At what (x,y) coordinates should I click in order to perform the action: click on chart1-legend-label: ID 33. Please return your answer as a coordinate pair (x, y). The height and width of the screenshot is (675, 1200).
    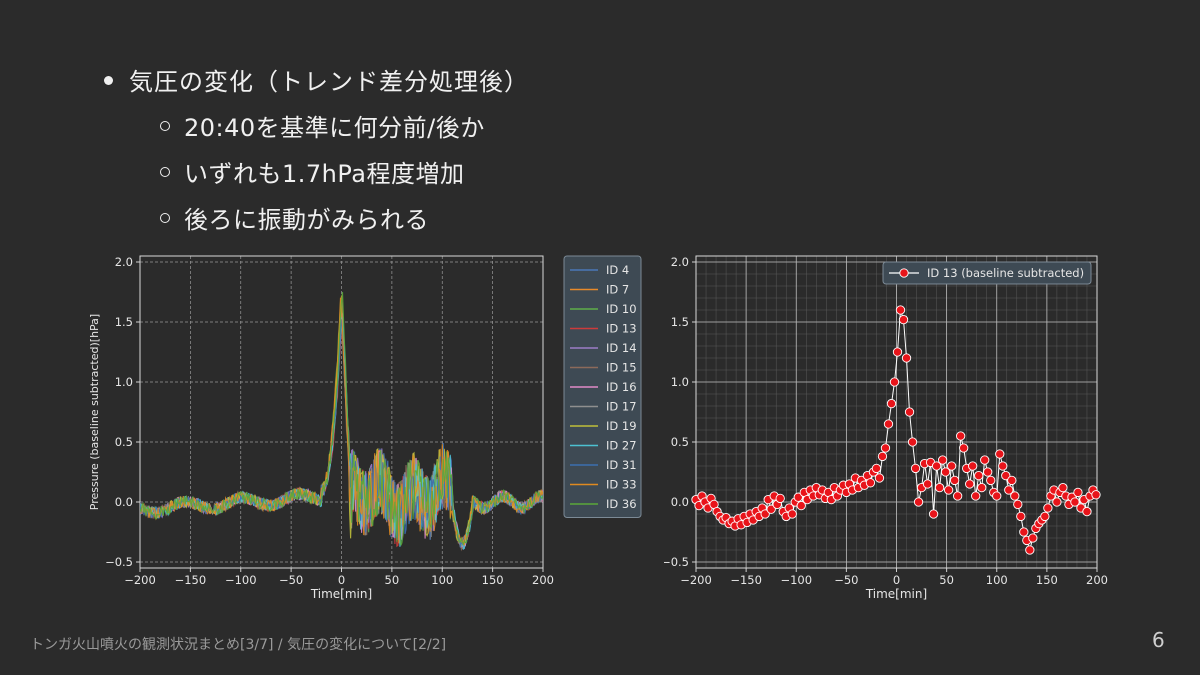
    Looking at the image, I should click on (621, 485).